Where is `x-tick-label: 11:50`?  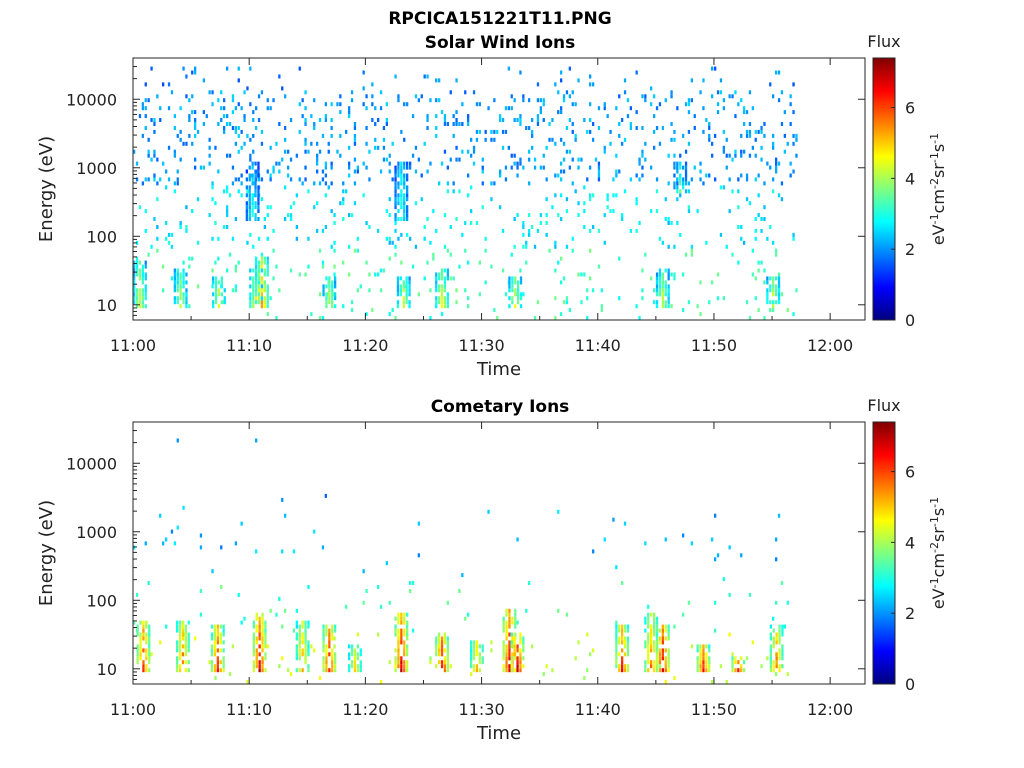 x-tick-label: 11:50 is located at coordinates (714, 345).